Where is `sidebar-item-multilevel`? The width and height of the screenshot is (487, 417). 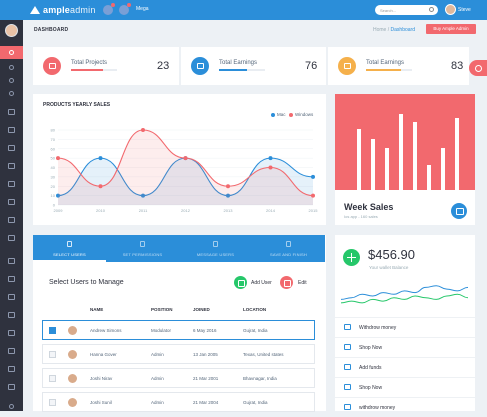 sidebar-item-multilevel is located at coordinates (11, 238).